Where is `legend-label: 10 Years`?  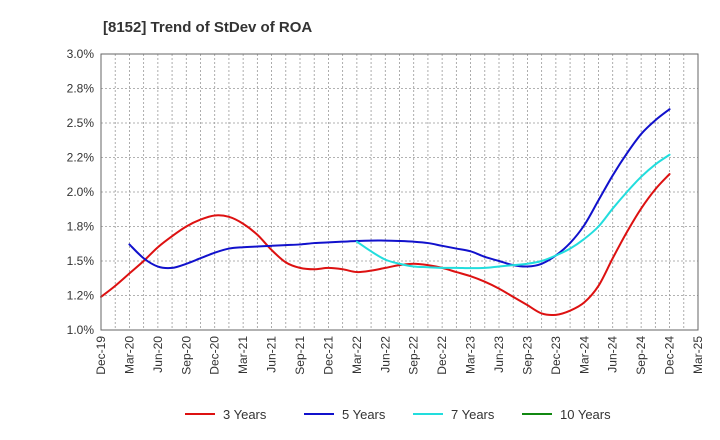
legend-label: 10 Years is located at coordinates (585, 414).